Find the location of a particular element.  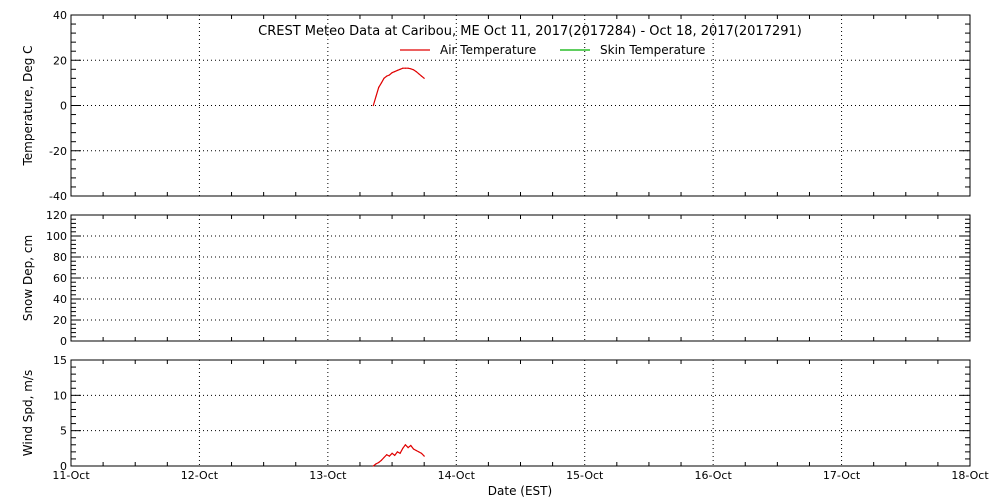

x-tick-label: 17-Oct is located at coordinates (842, 475).